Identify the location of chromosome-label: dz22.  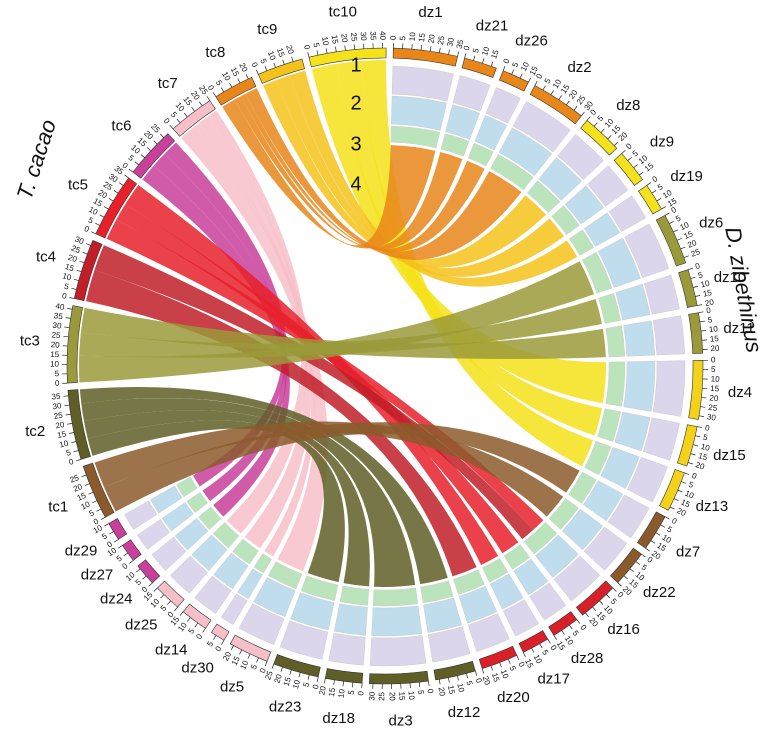
(659, 592).